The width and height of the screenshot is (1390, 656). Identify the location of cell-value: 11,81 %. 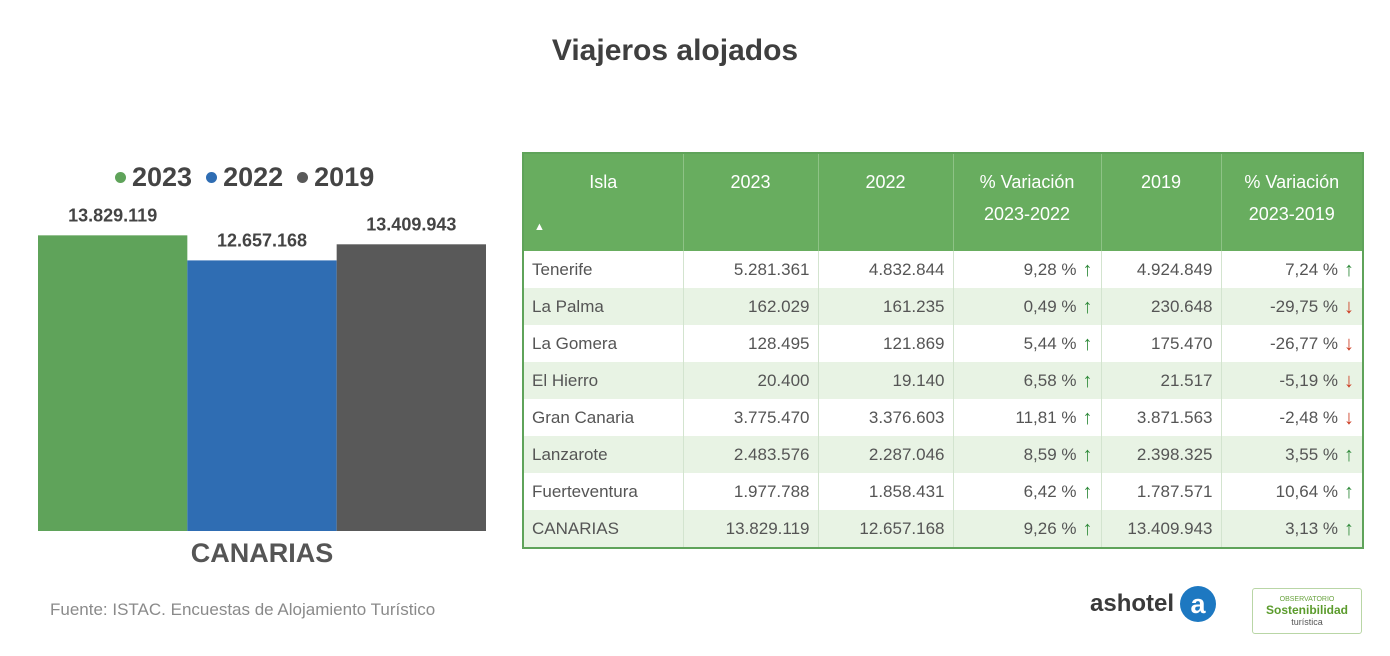
(1046, 417).